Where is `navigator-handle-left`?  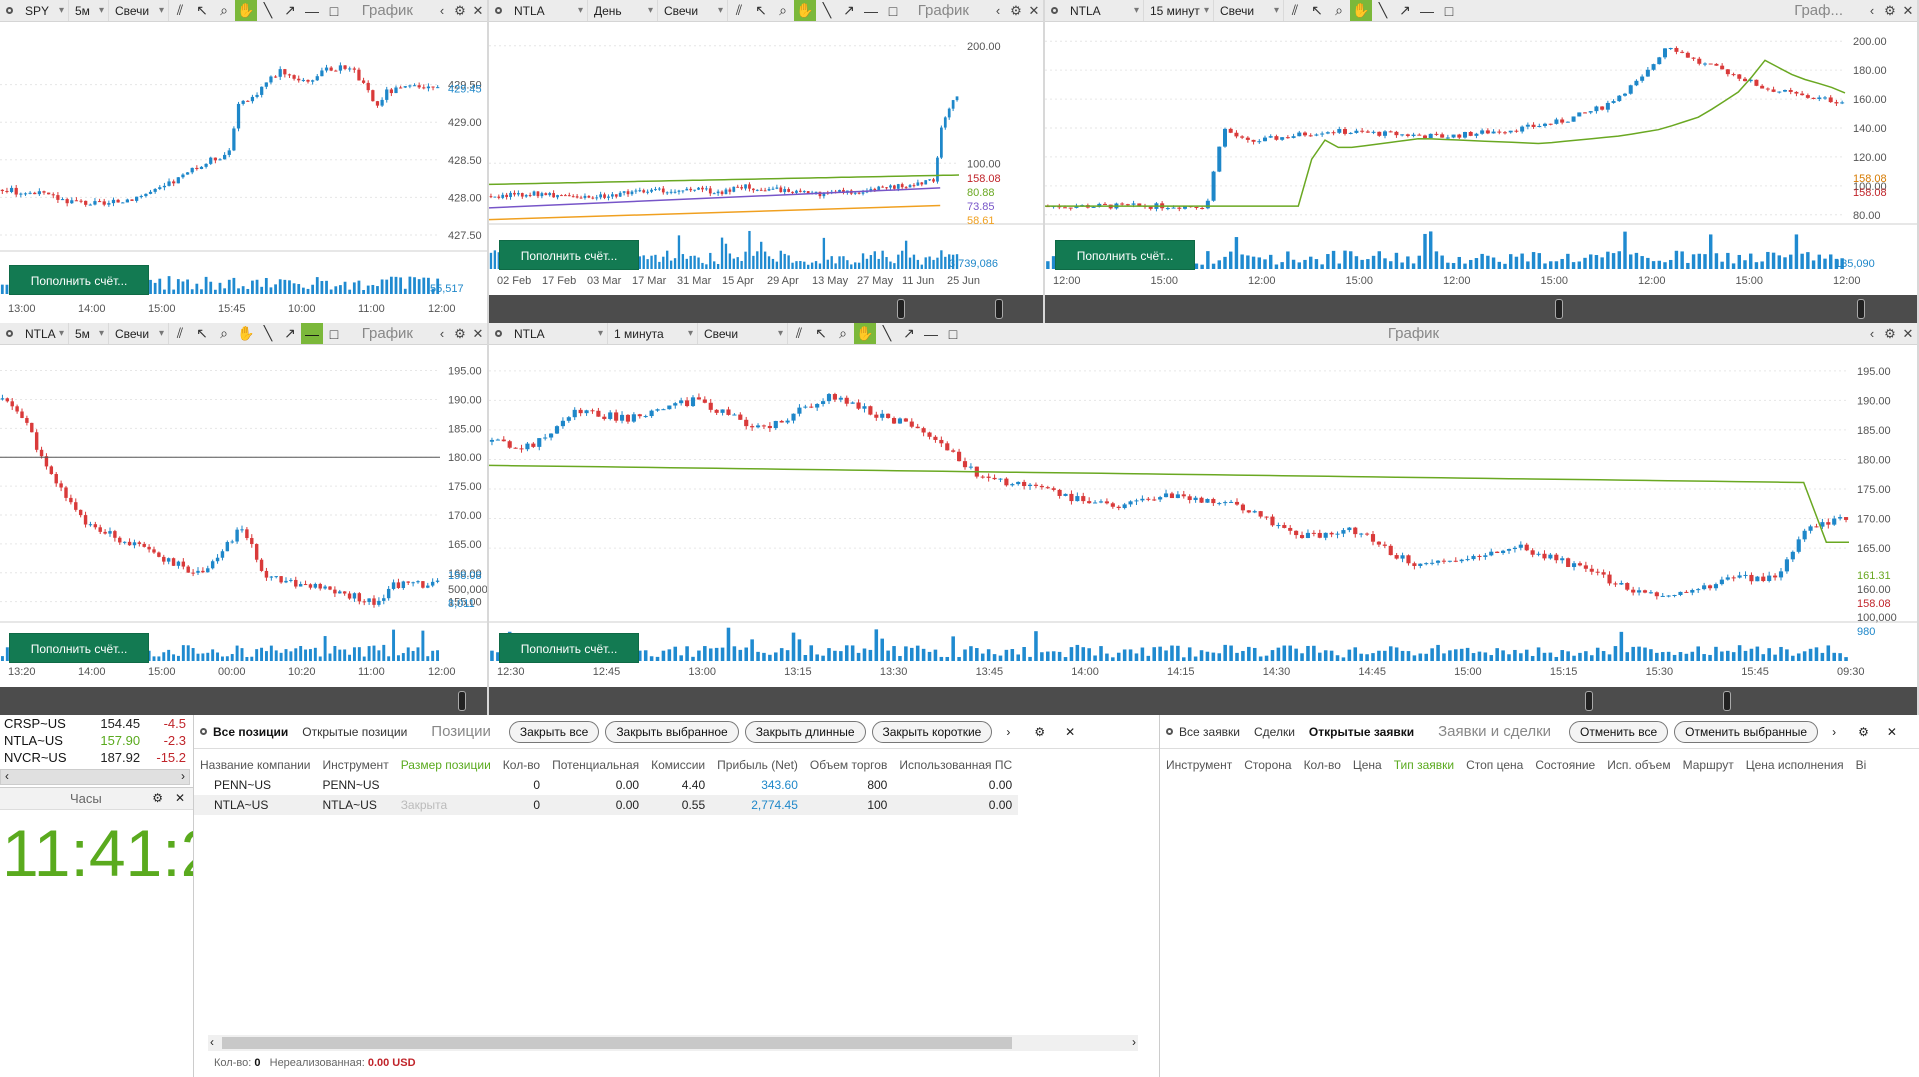
navigator-handle-left is located at coordinates (462, 701).